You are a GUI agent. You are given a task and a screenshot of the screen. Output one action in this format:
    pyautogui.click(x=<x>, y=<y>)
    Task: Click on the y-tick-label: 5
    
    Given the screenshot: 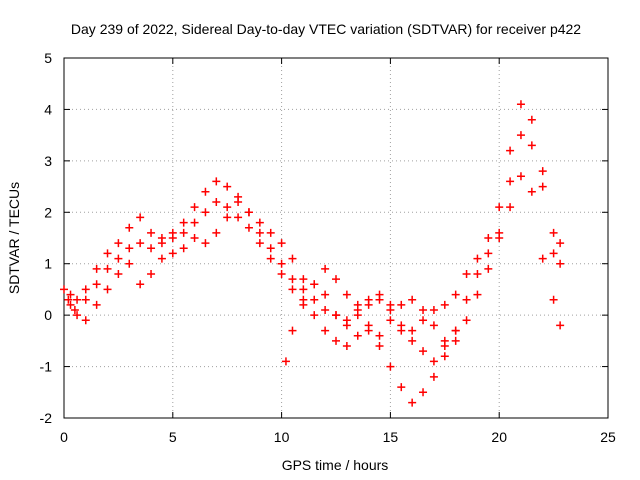 What is the action you would take?
    pyautogui.click(x=48, y=58)
    